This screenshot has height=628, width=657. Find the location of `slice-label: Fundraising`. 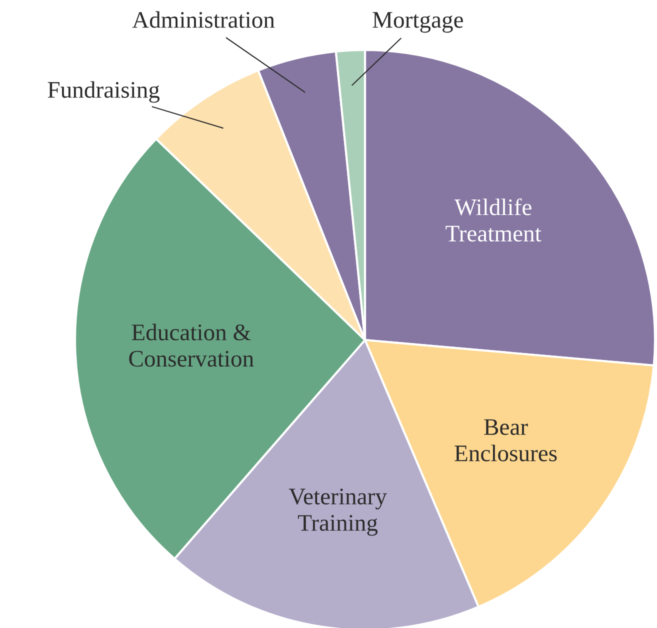

slice-label: Fundraising is located at coordinates (104, 92).